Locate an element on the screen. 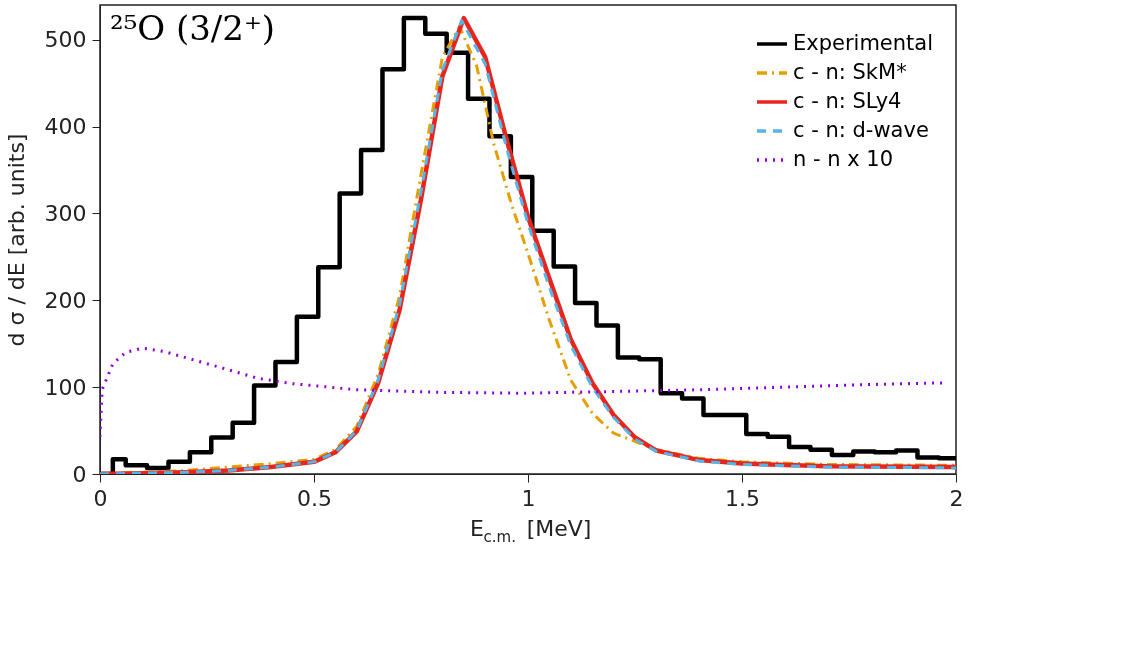 This screenshot has width=1130, height=657. annotation: ²⁵O (3/2⁺) is located at coordinates (193, 28).